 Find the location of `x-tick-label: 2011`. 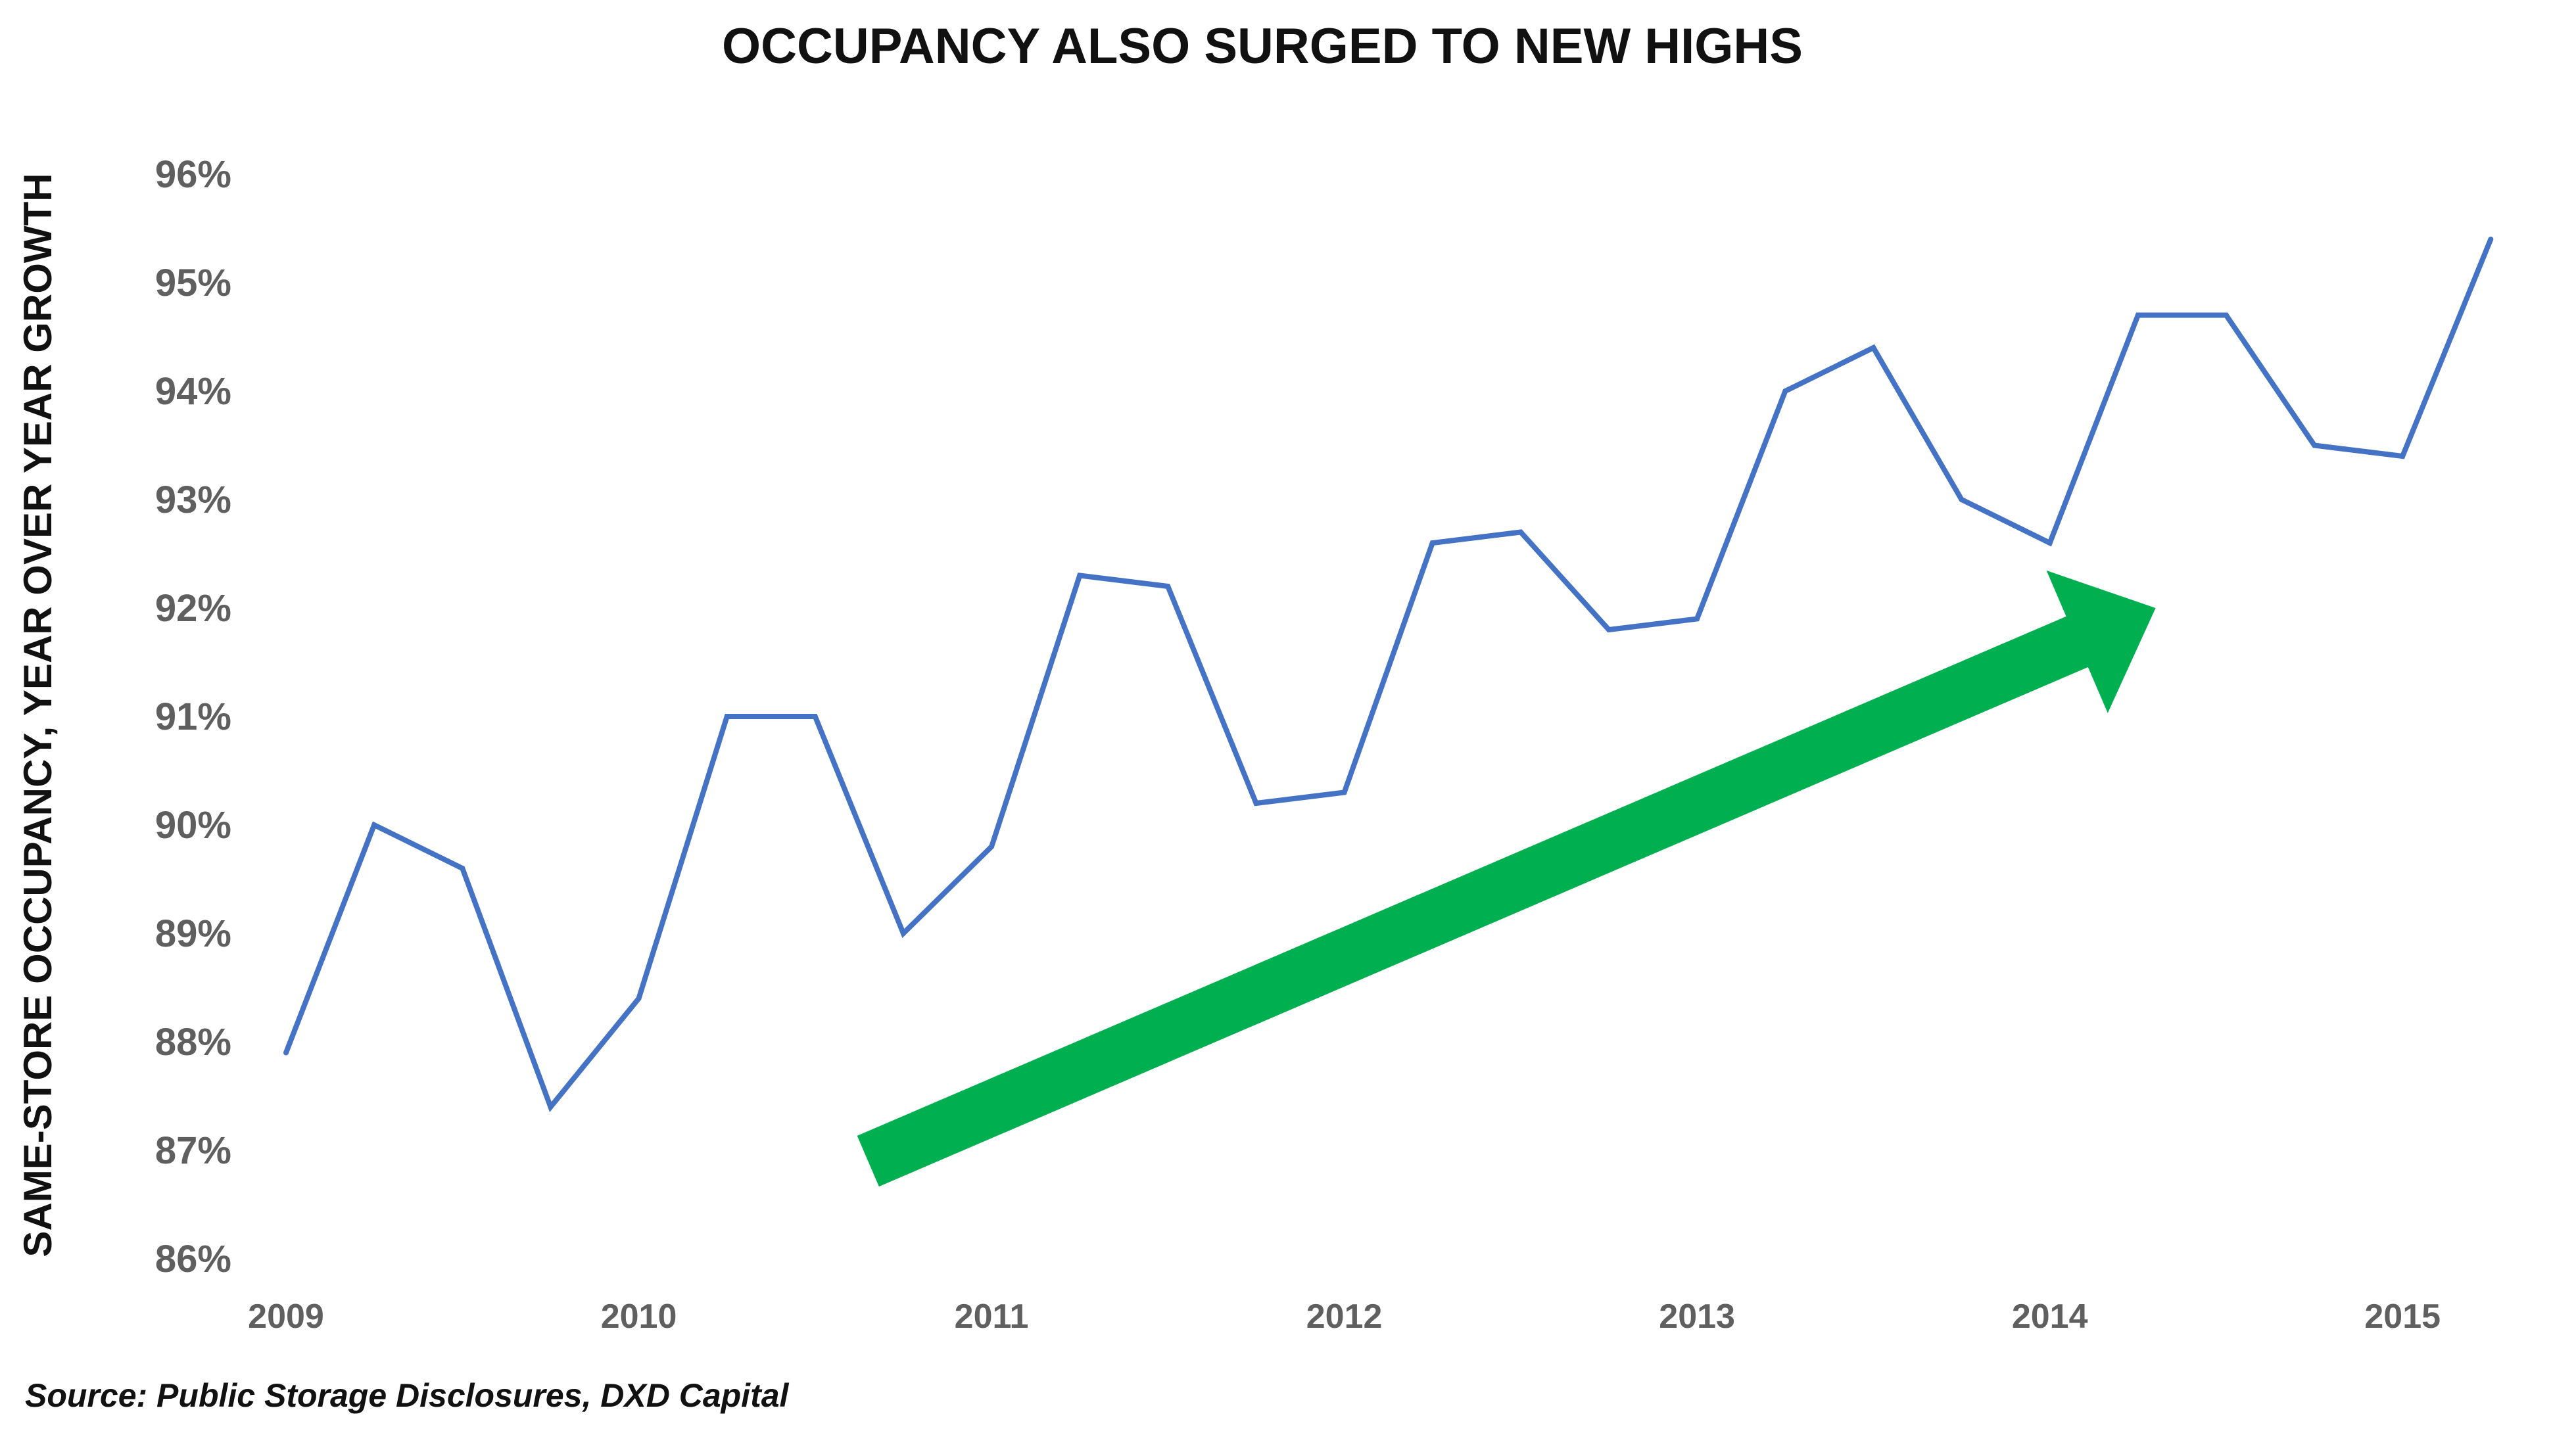

x-tick-label: 2011 is located at coordinates (992, 1317).